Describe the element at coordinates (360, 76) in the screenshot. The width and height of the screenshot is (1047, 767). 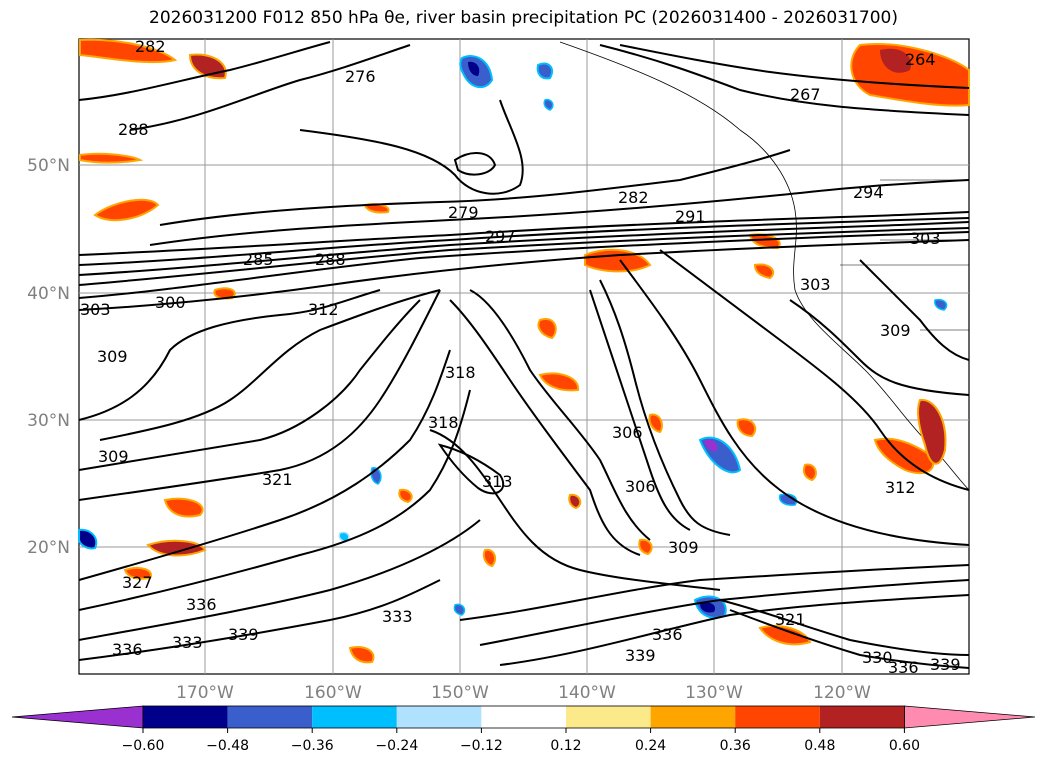
I see `contour-label: 276` at that location.